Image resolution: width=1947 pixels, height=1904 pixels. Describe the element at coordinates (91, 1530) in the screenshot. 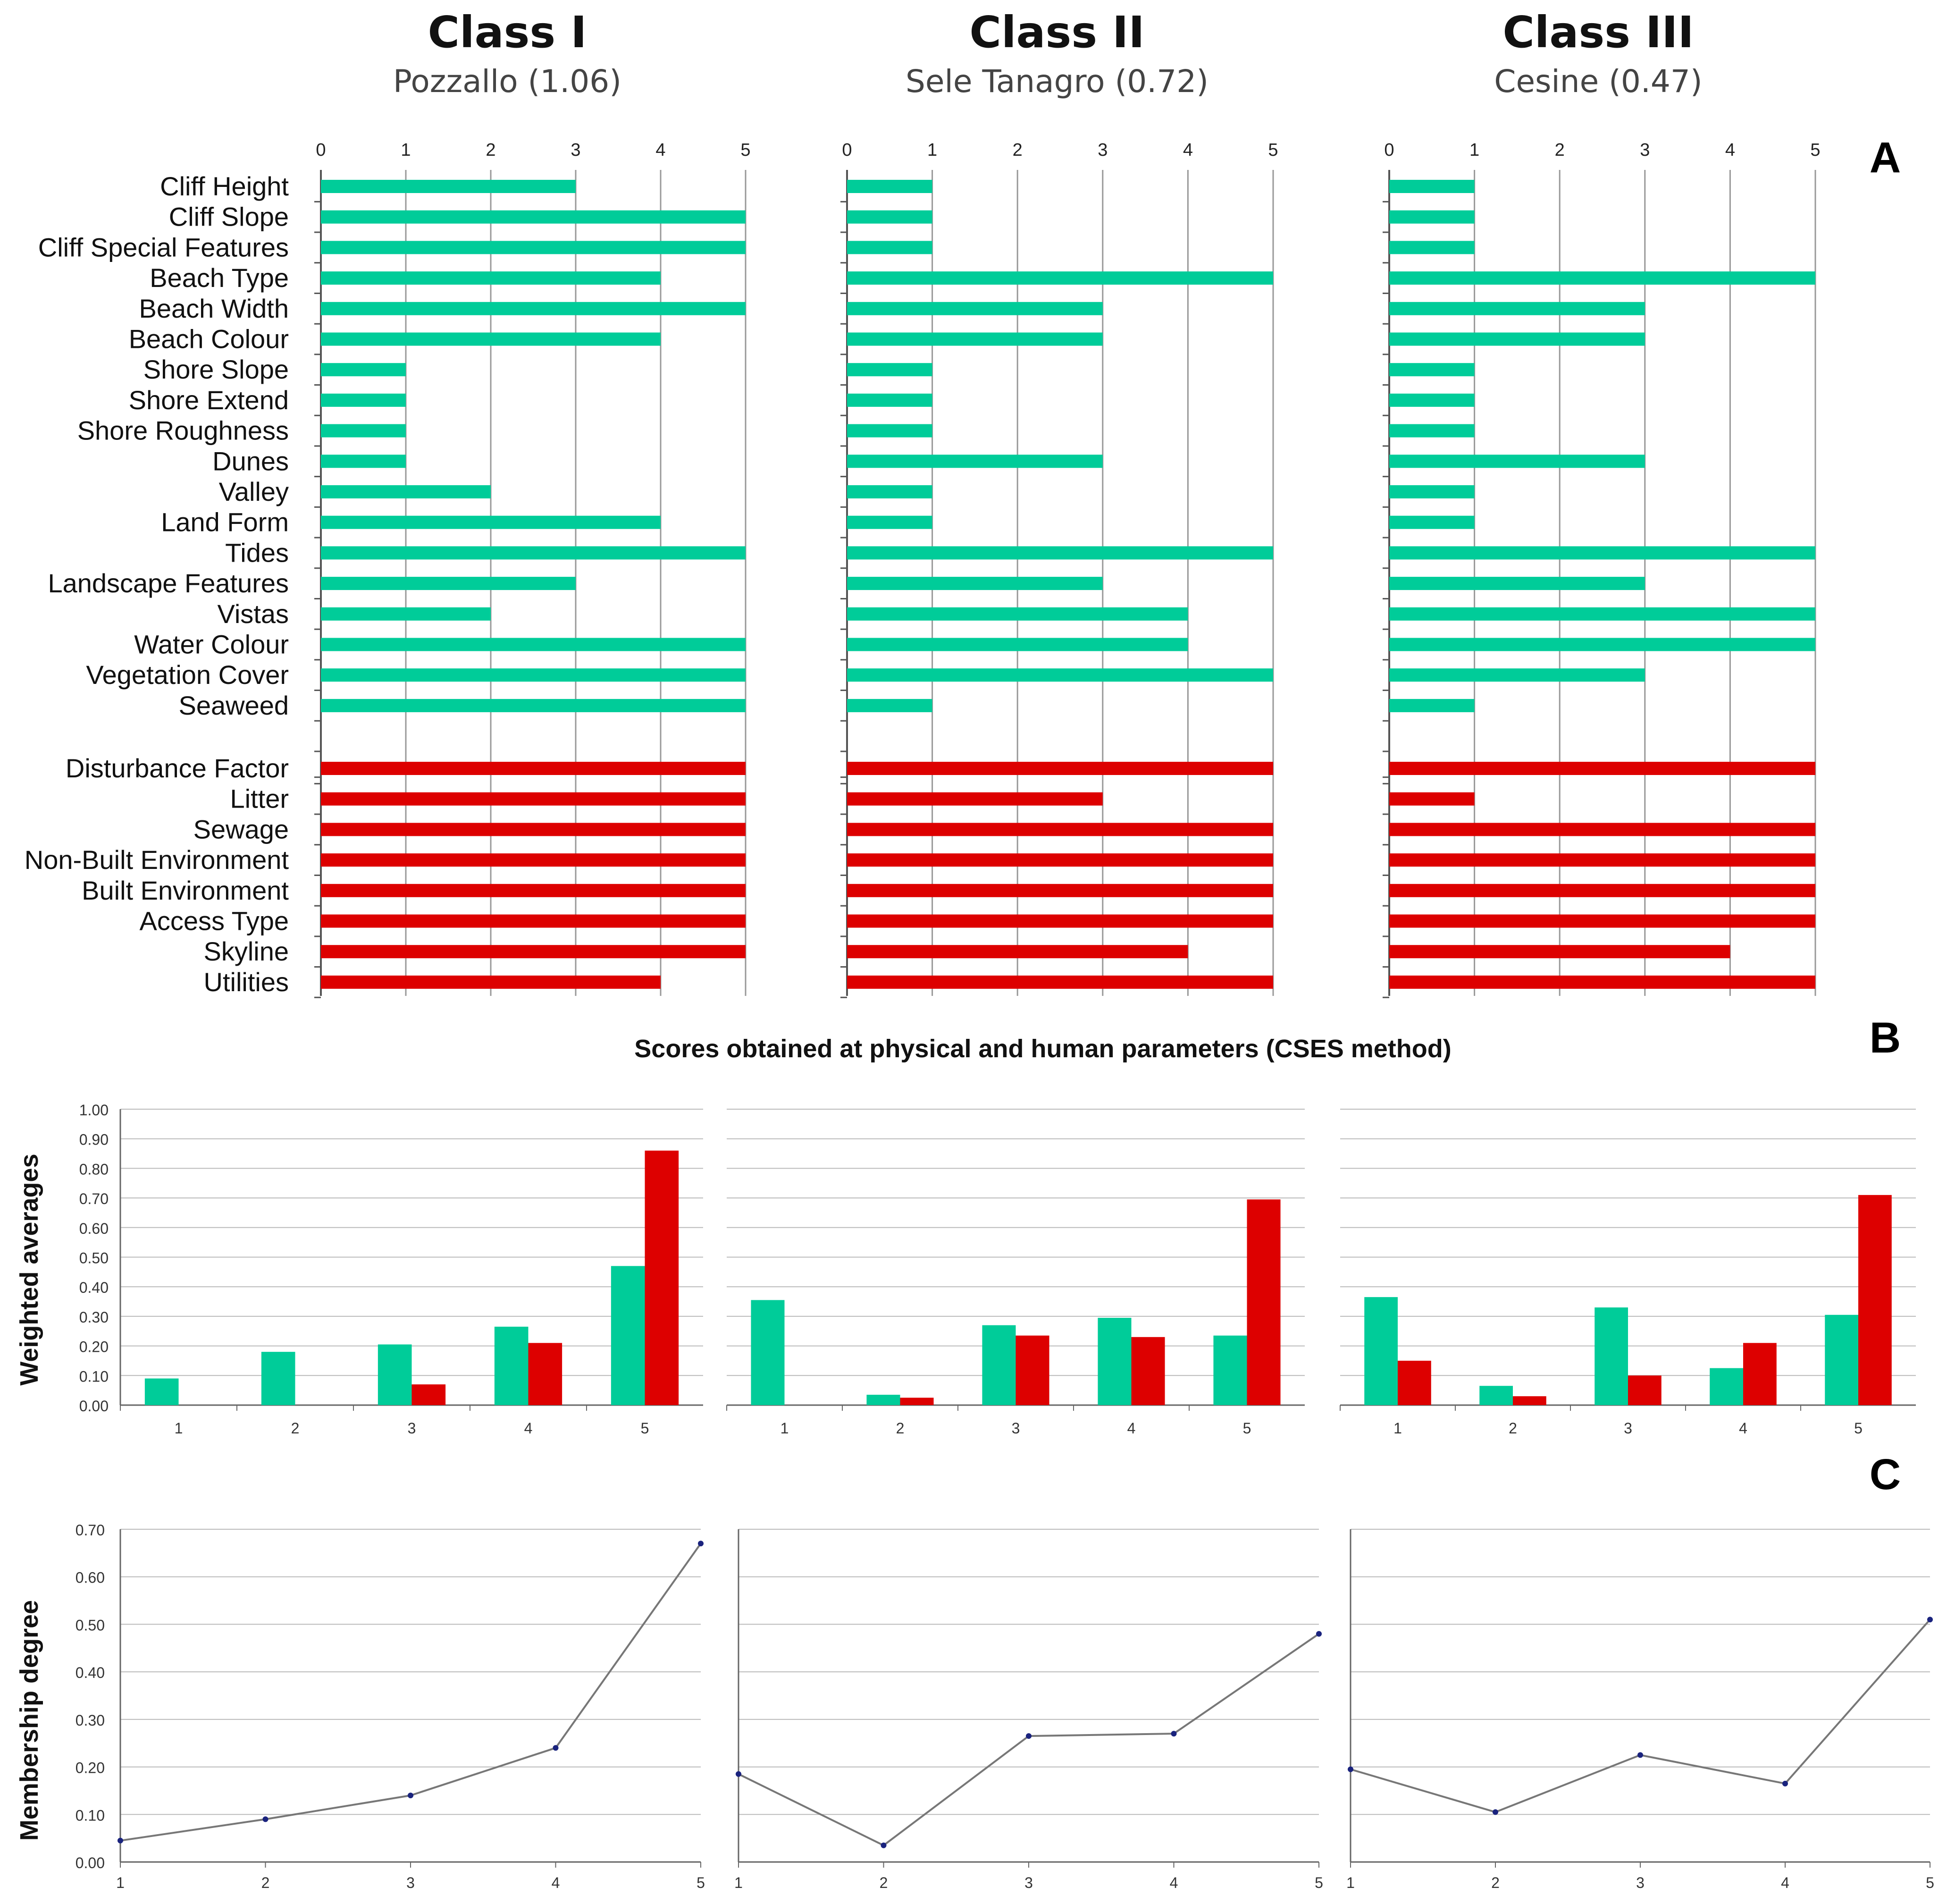

I see `y-tick-label: 0.70` at that location.